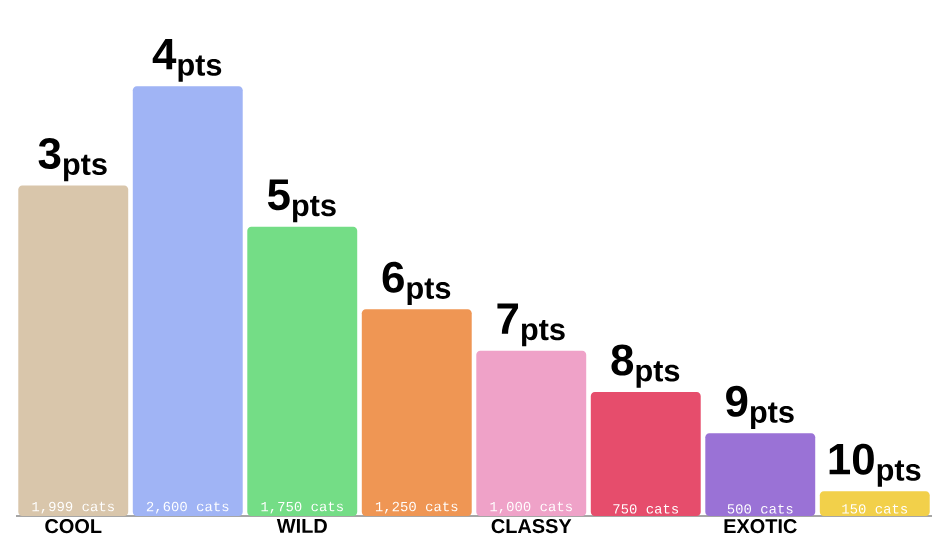  What do you see at coordinates (760, 526) in the screenshot?
I see `x-tick-label: EXOTIC` at bounding box center [760, 526].